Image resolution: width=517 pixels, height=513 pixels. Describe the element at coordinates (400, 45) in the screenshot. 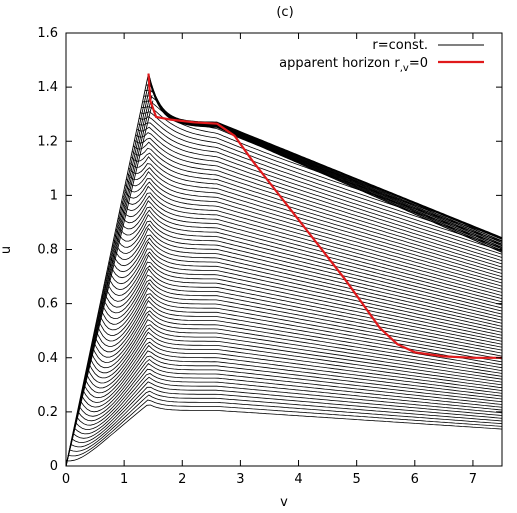

I see `legend-entry-r-const: r=const.` at that location.